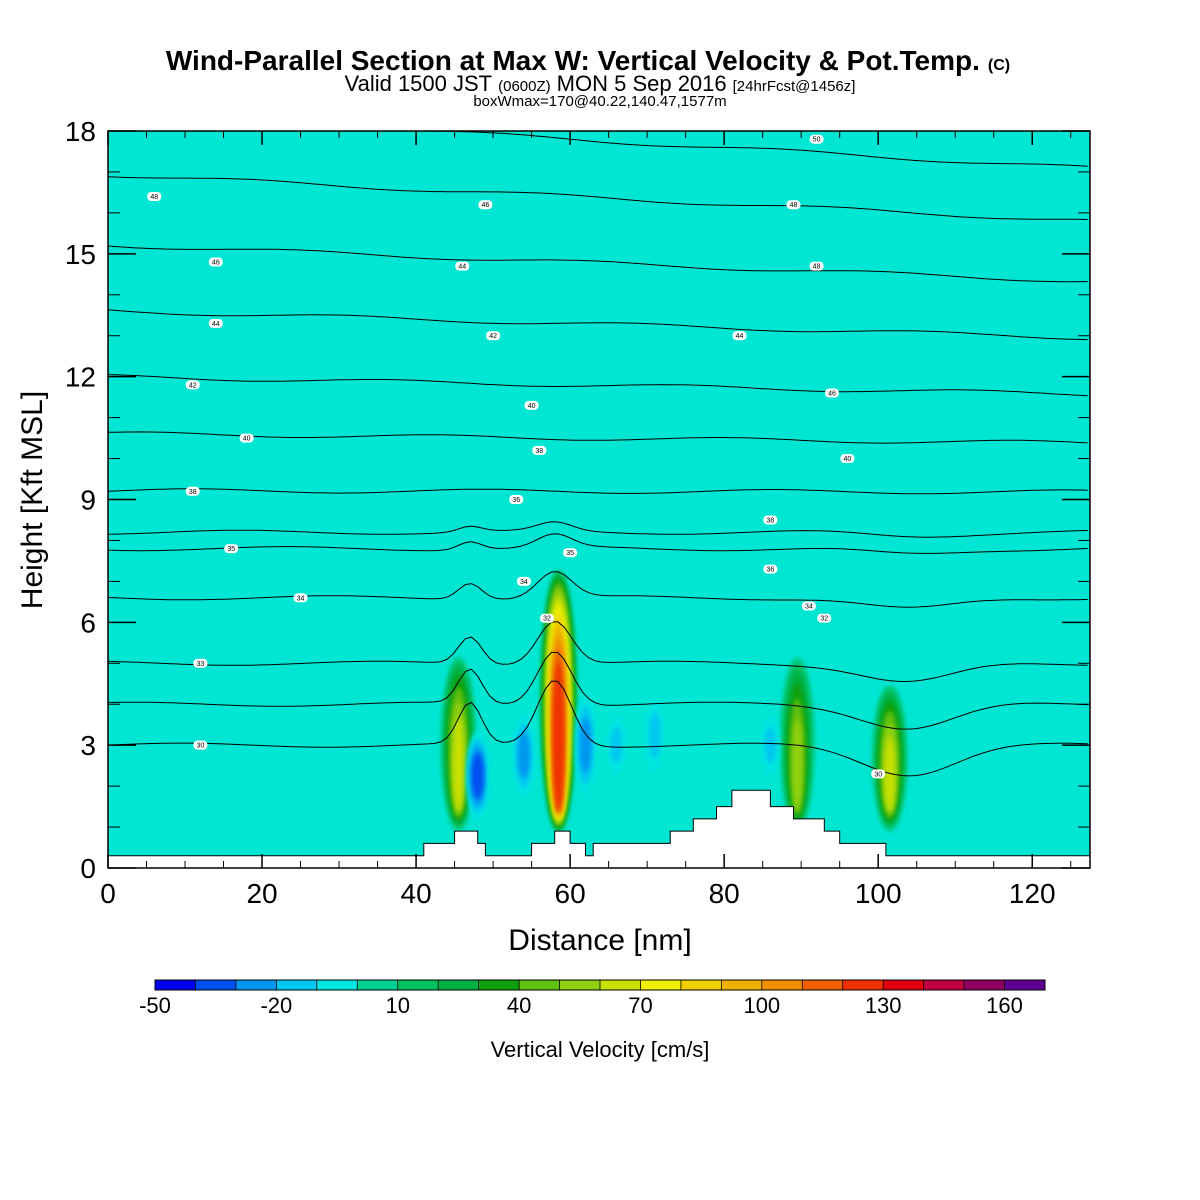 The image size is (1200, 1200). Describe the element at coordinates (88, 868) in the screenshot. I see `y-tick-label: 0` at that location.